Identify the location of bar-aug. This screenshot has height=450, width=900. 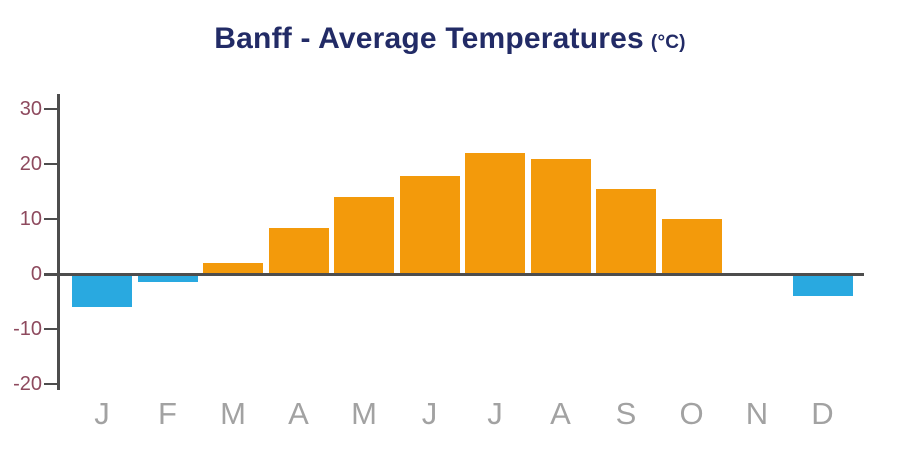
(560, 216).